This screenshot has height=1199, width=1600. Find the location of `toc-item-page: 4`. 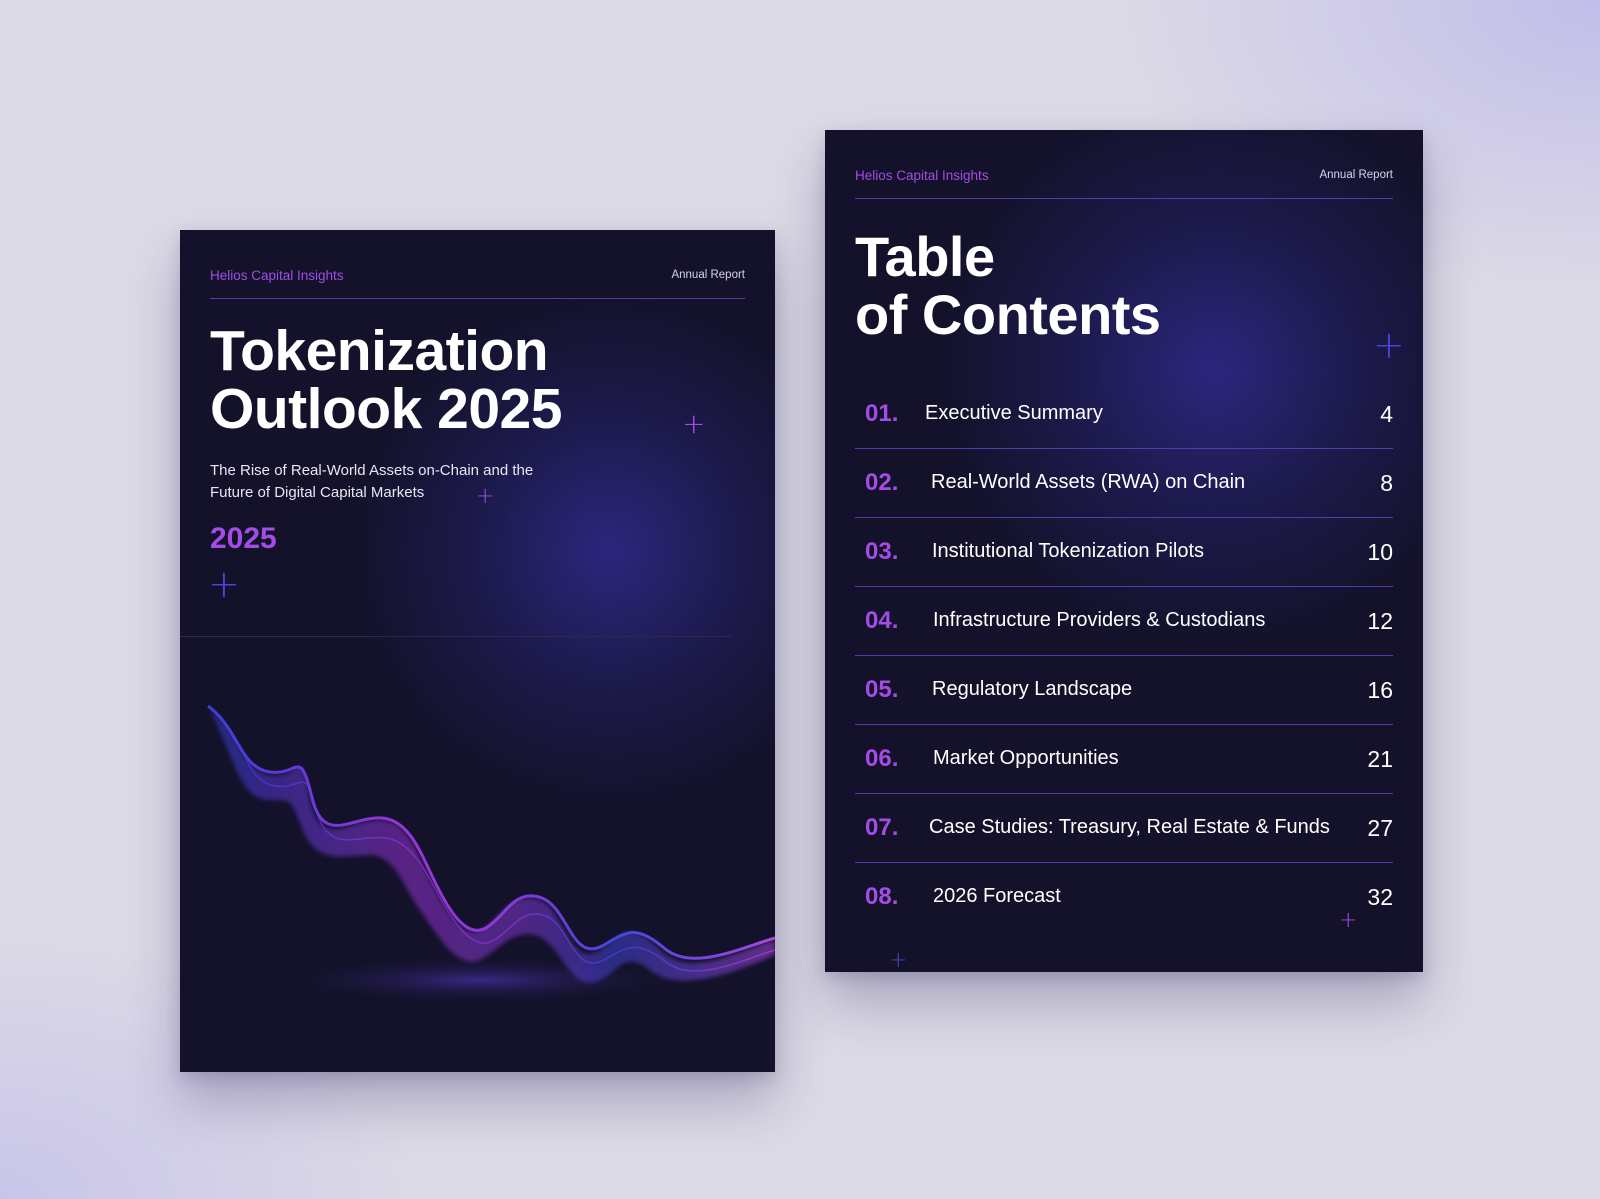

toc-item-page: 4 is located at coordinates (1386, 414).